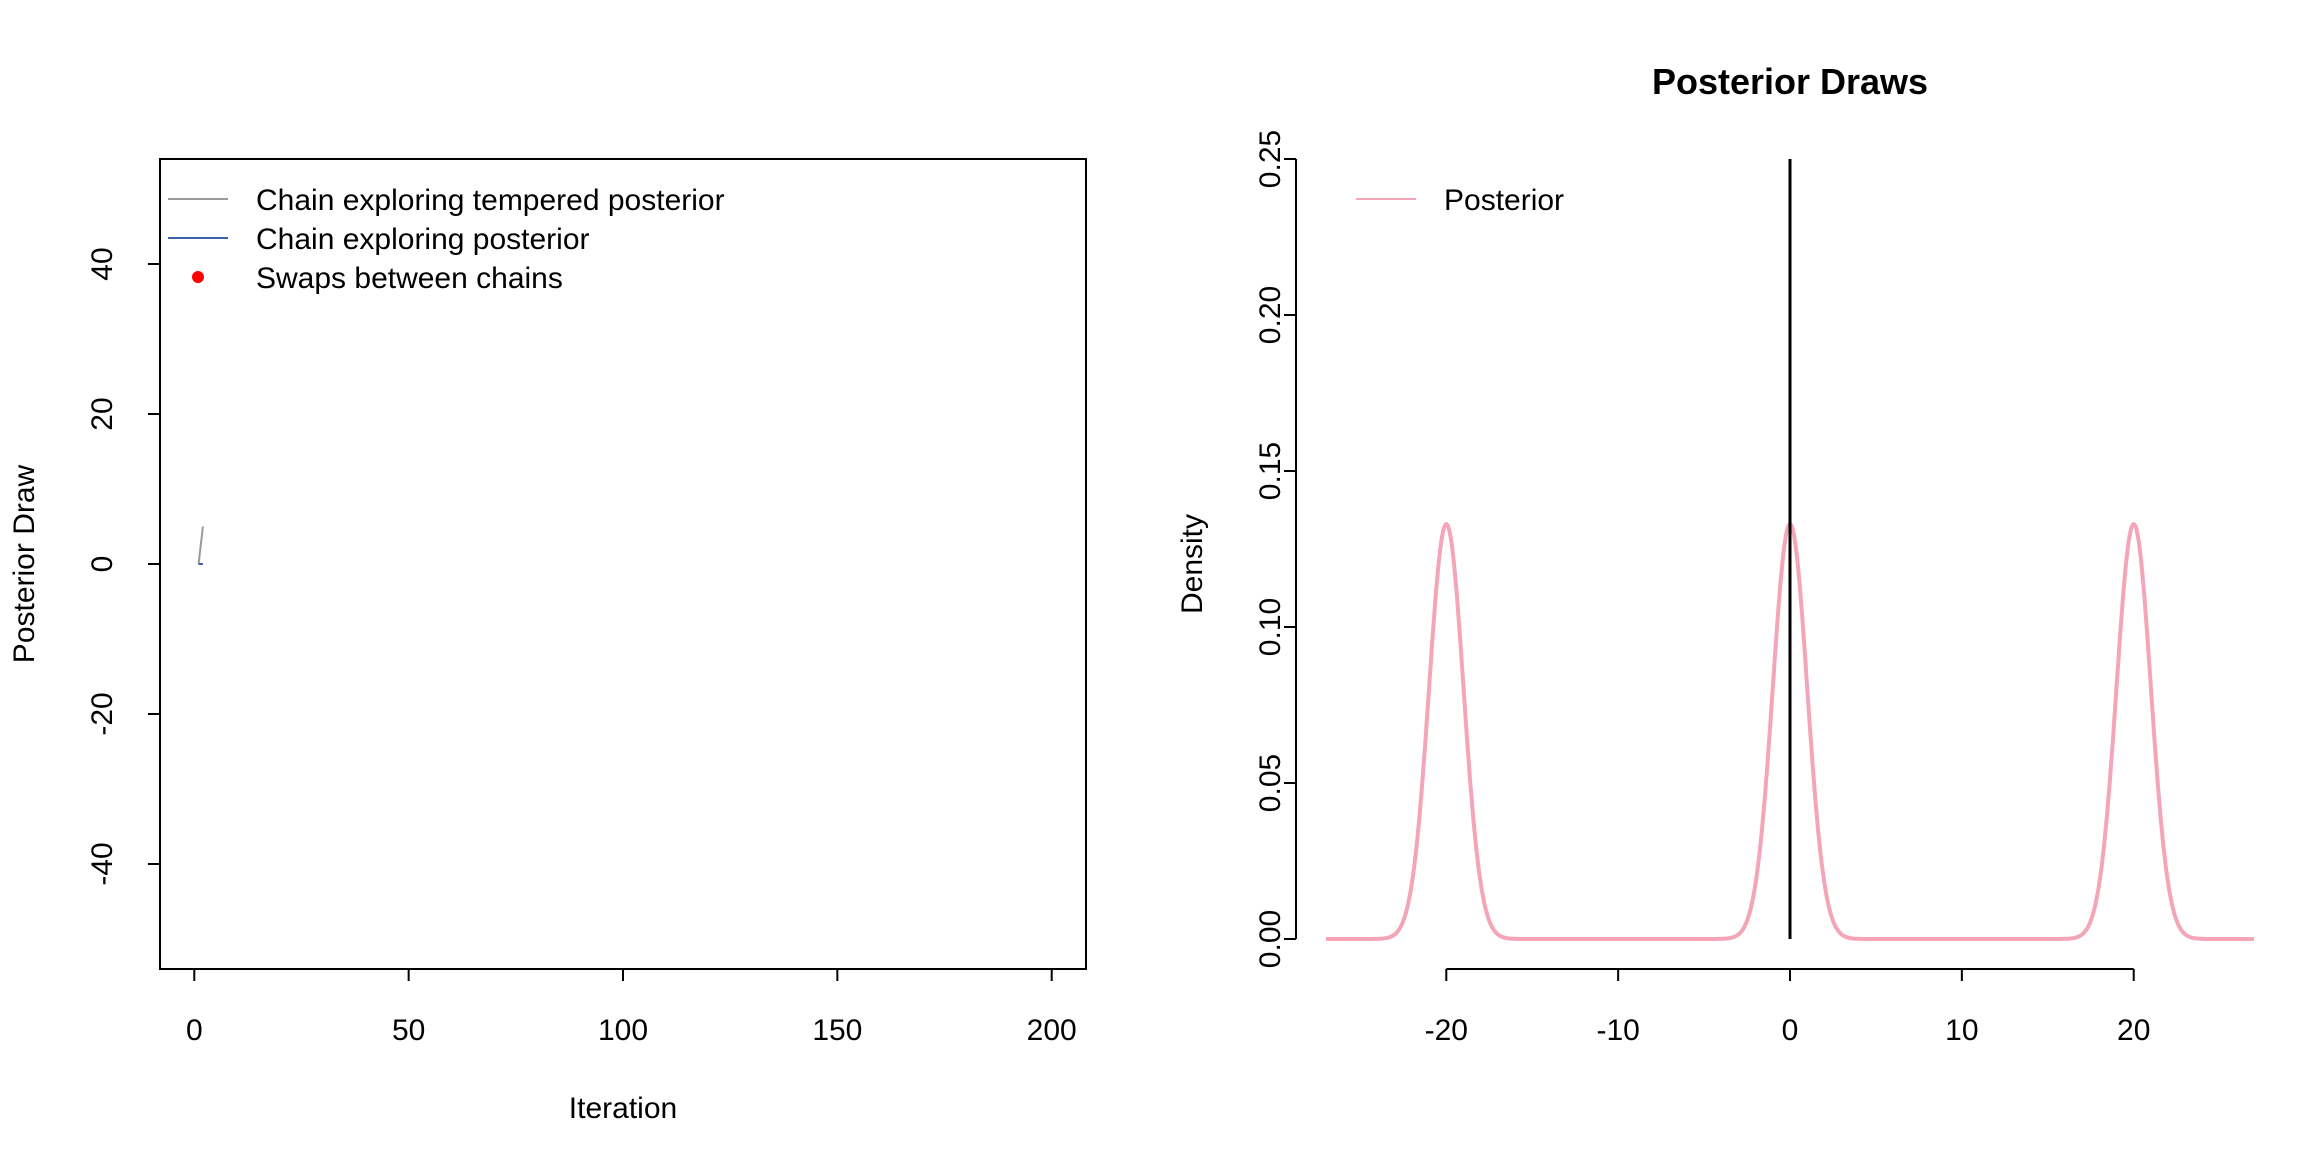 The image size is (2304, 1152). I want to click on density-x-tick-label: 0, so click(1790, 1030).